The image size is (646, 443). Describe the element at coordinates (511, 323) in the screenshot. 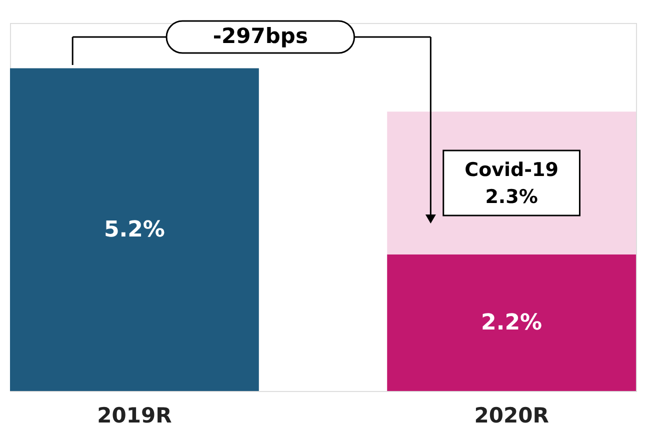

I see `data-label: 2.2%` at that location.